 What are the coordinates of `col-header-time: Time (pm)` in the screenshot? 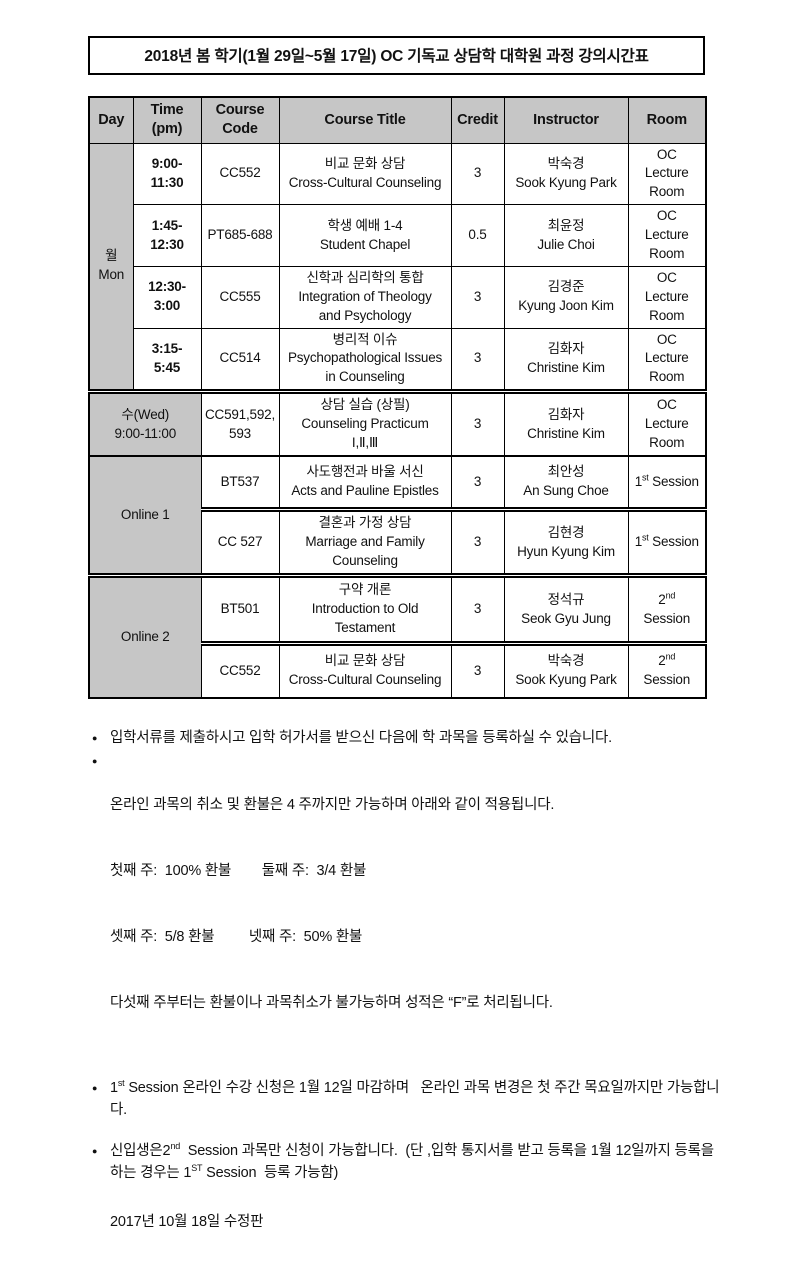 It's located at (167, 120).